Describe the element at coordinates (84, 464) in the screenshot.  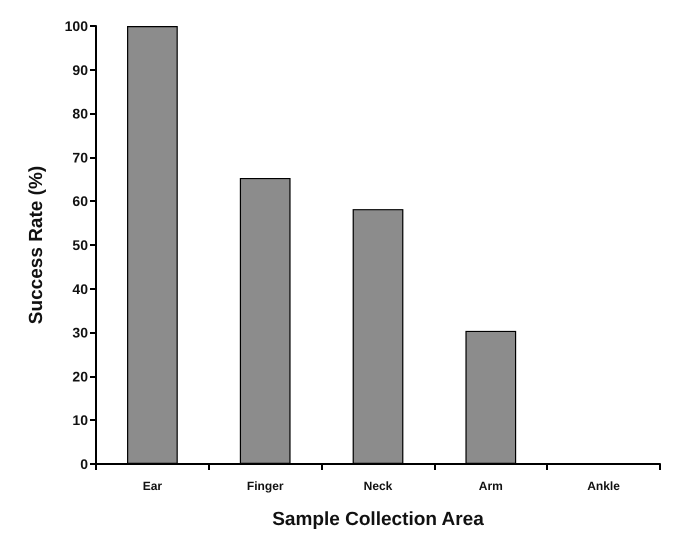
I see `y-tick-label: 0` at that location.